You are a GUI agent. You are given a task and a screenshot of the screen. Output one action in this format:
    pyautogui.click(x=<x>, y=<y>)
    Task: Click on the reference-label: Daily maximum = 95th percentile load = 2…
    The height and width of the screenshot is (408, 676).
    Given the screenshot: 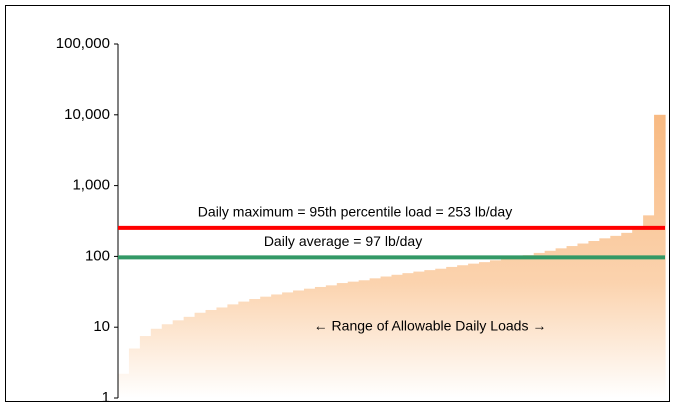 What is the action you would take?
    pyautogui.click(x=355, y=212)
    